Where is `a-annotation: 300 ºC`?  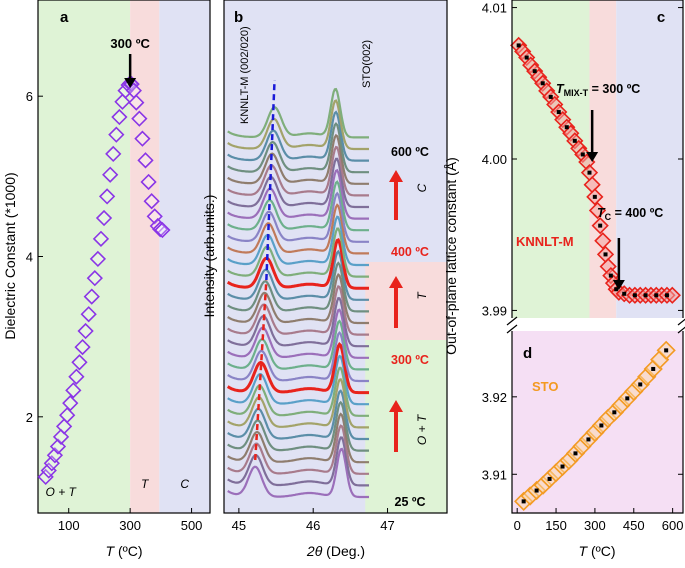
a-annotation: 300 ºC is located at coordinates (130, 43).